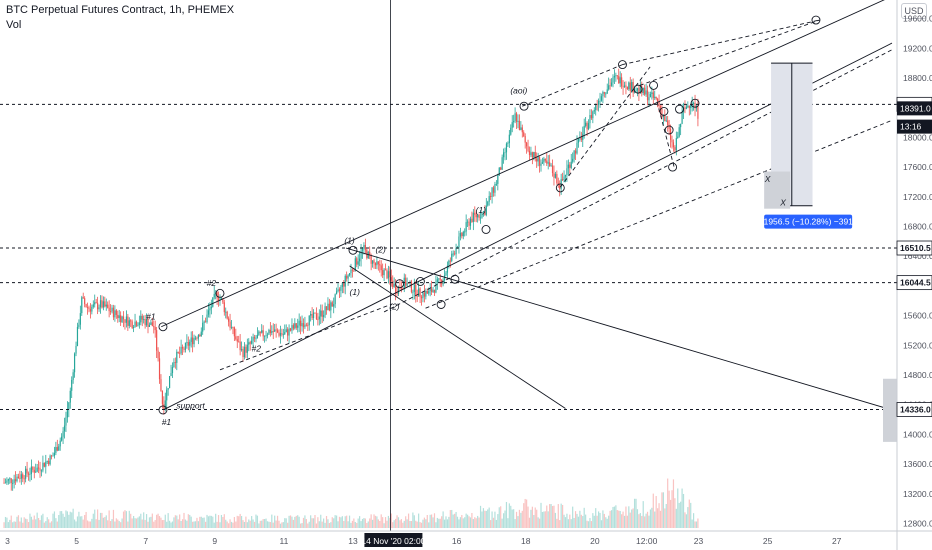 The height and width of the screenshot is (550, 932). What do you see at coordinates (915, 283) in the screenshot?
I see `level-price-tag-label: 16044.5` at bounding box center [915, 283].